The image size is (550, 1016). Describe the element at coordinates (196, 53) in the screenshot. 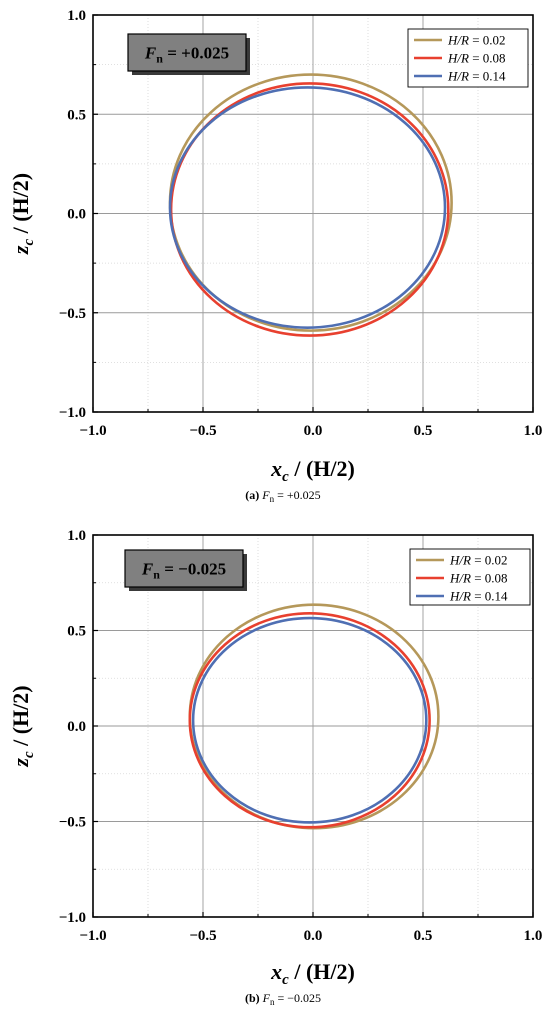

I see `fn-annotation-value: = +0.025` at that location.